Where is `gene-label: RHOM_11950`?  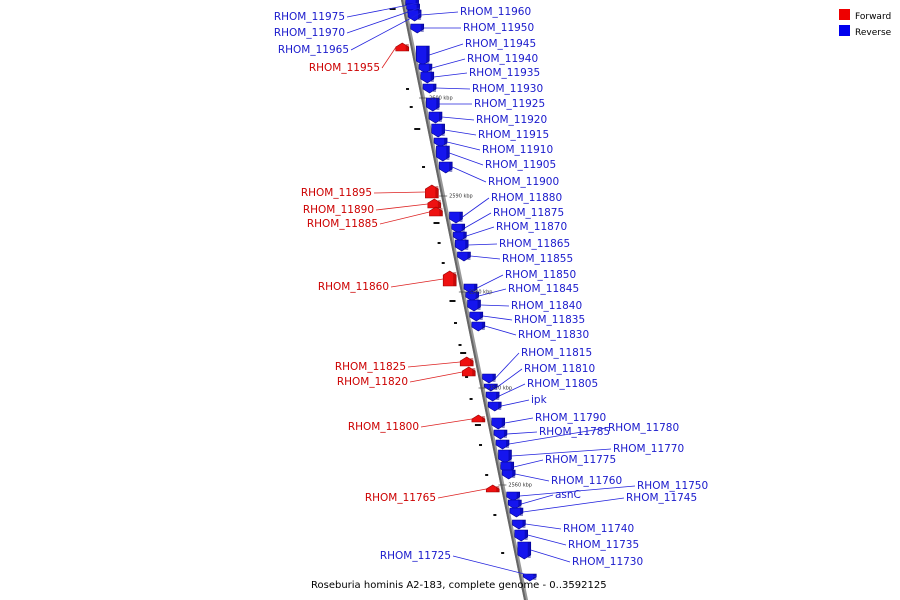 gene-label: RHOM_11950 is located at coordinates (498, 28).